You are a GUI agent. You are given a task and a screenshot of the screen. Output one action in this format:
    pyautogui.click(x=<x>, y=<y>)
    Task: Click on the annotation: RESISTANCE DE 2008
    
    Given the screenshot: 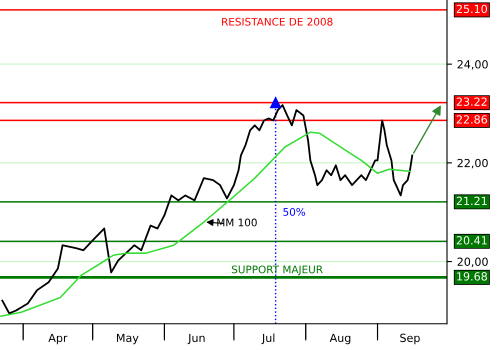 What is the action you would take?
    pyautogui.click(x=277, y=22)
    